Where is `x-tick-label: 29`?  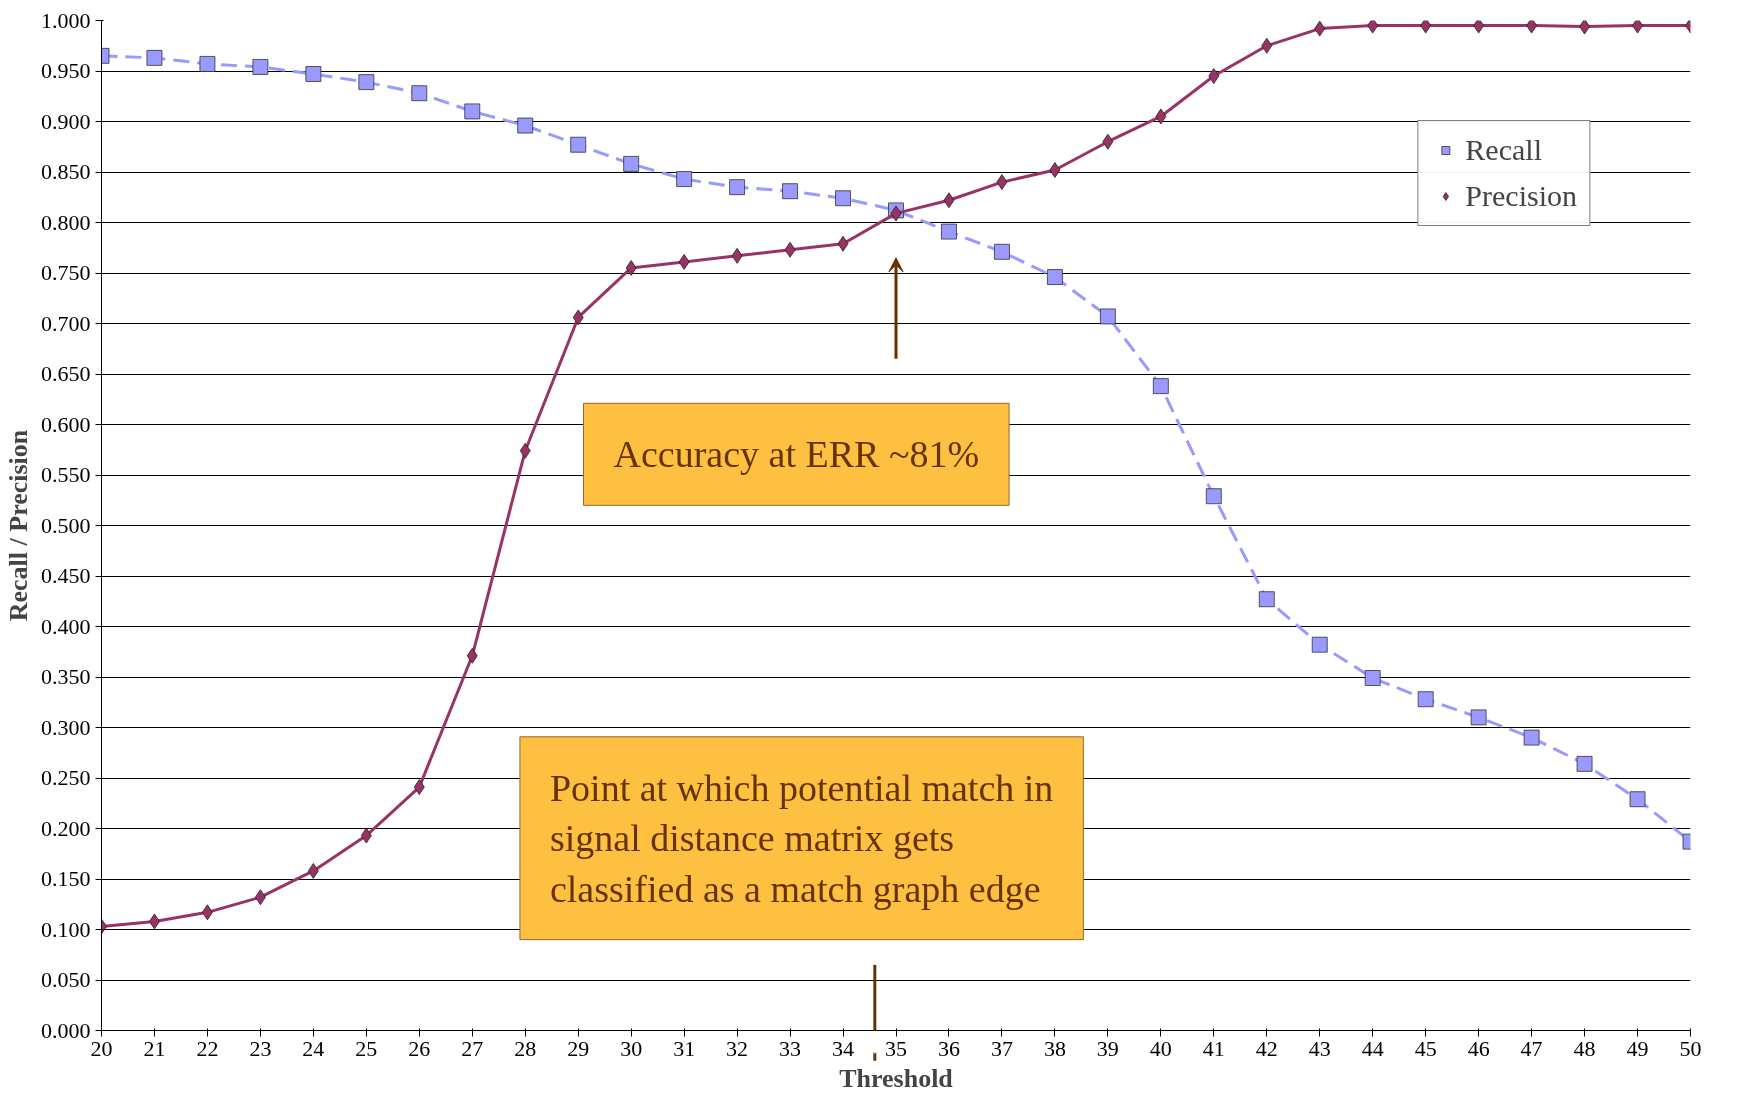
x-tick-label: 29 is located at coordinates (578, 1048).